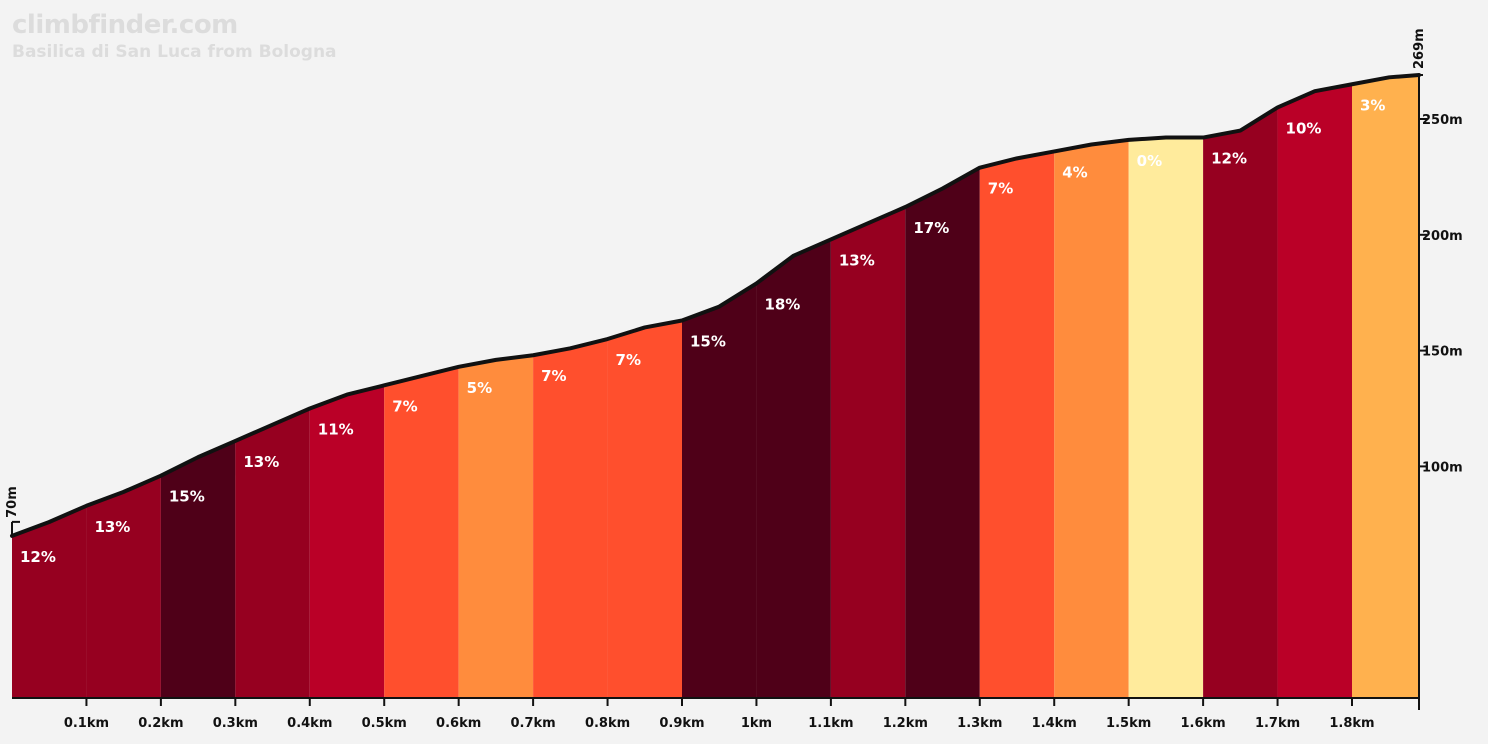 The image size is (1488, 744). Describe the element at coordinates (384, 723) in the screenshot. I see `x-tick-label-5: 0.5km` at that location.